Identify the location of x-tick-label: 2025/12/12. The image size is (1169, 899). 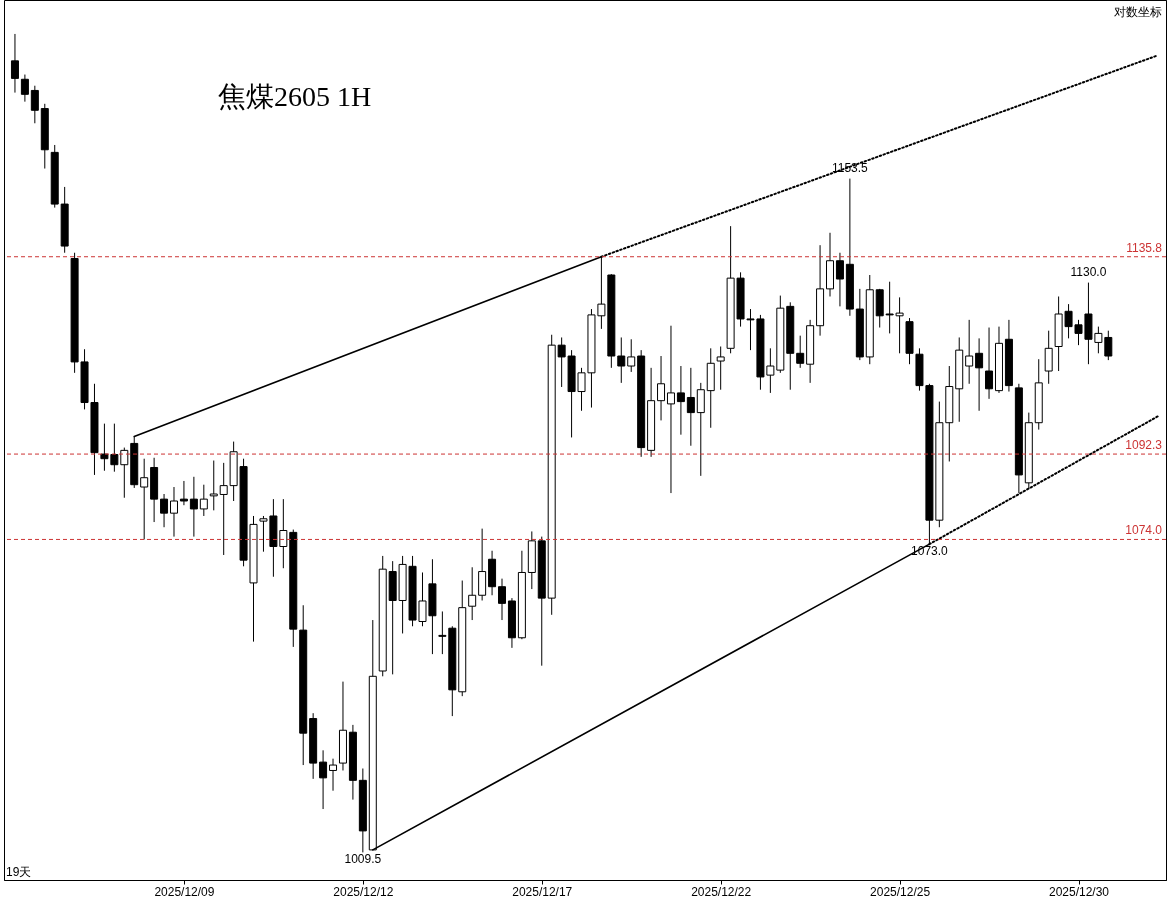
(363, 891).